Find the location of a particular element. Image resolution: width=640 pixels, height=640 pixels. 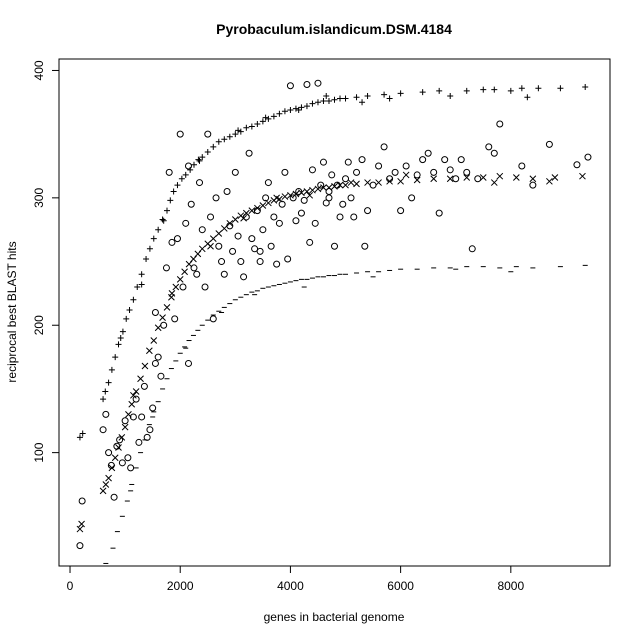

y-tick-label: 300 is located at coordinates (39, 198).